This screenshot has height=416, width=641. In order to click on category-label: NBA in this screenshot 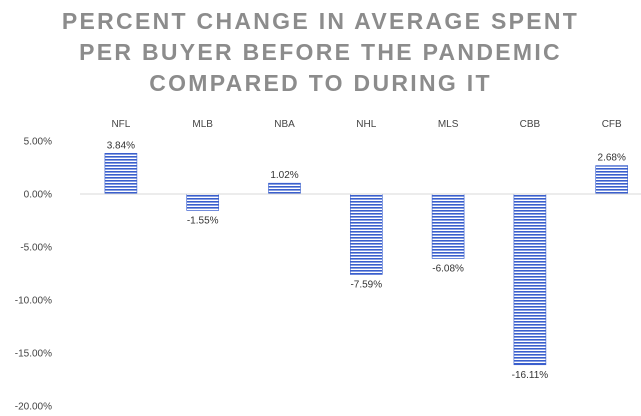, I will do `click(284, 124)`.